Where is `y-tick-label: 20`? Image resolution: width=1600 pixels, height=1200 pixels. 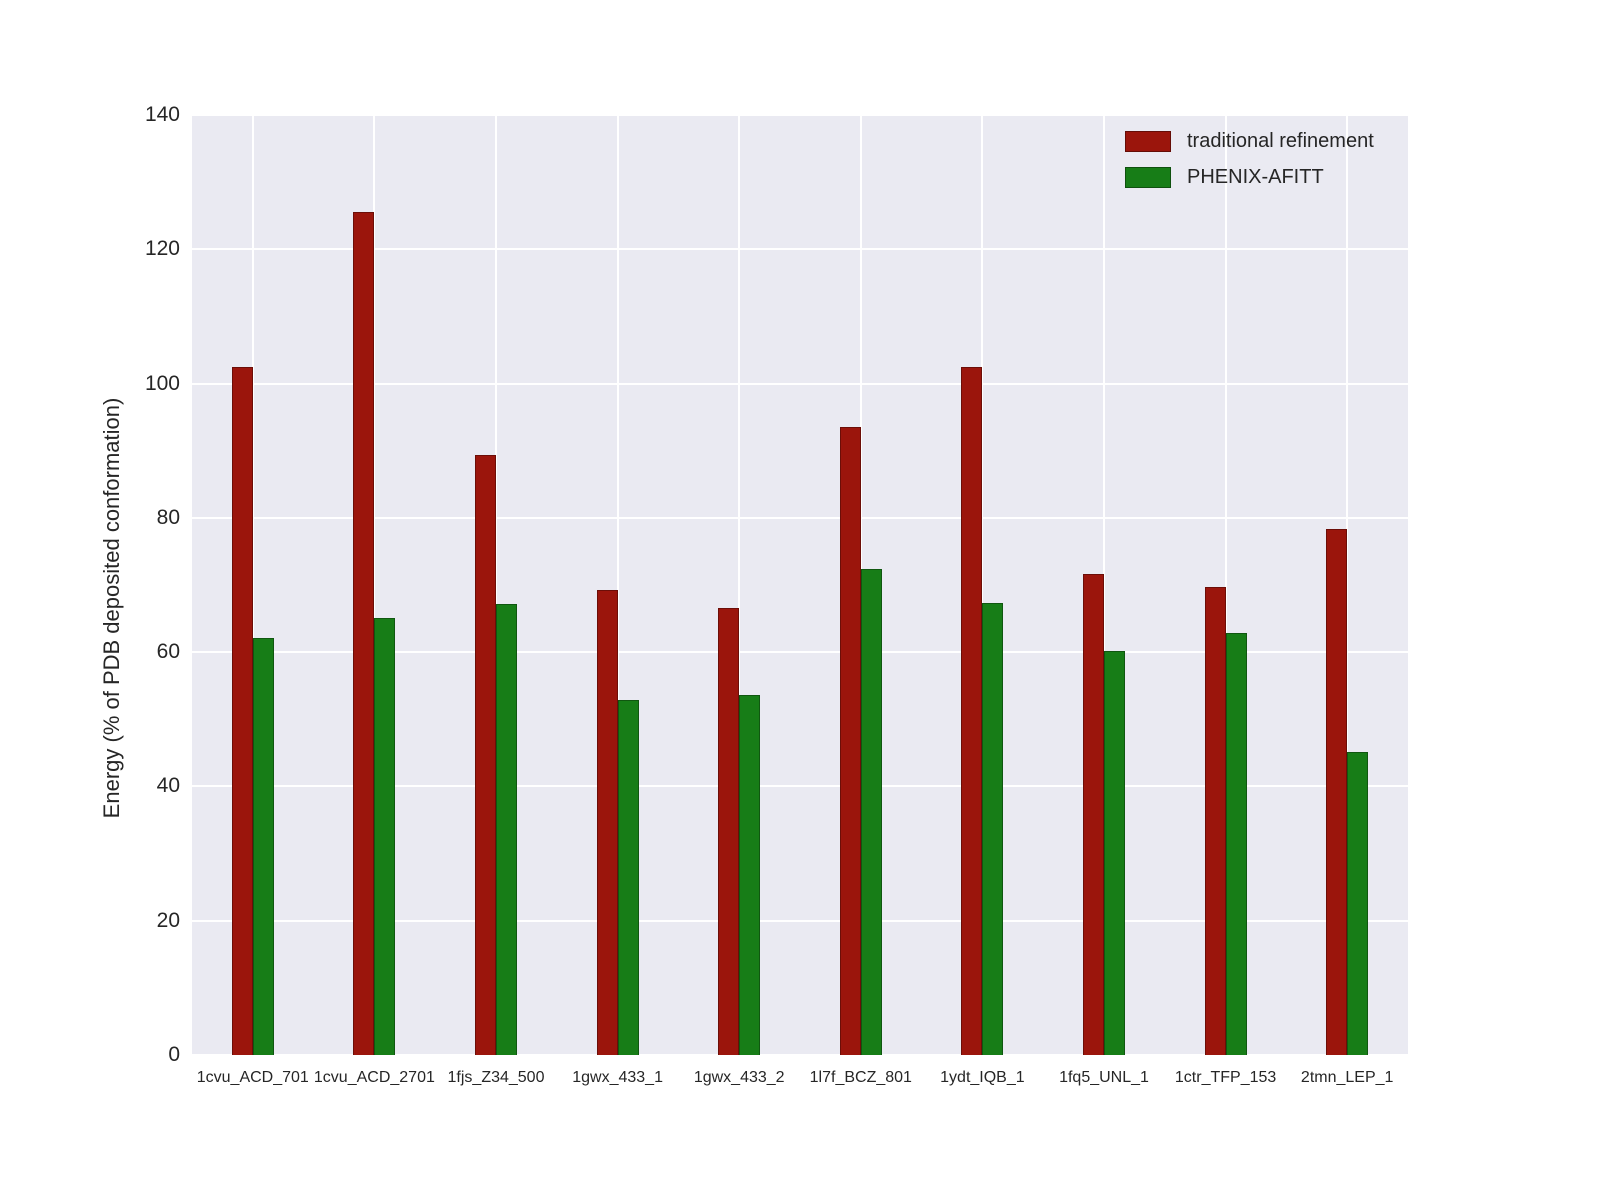
y-tick-label: 20 is located at coordinates (168, 920).